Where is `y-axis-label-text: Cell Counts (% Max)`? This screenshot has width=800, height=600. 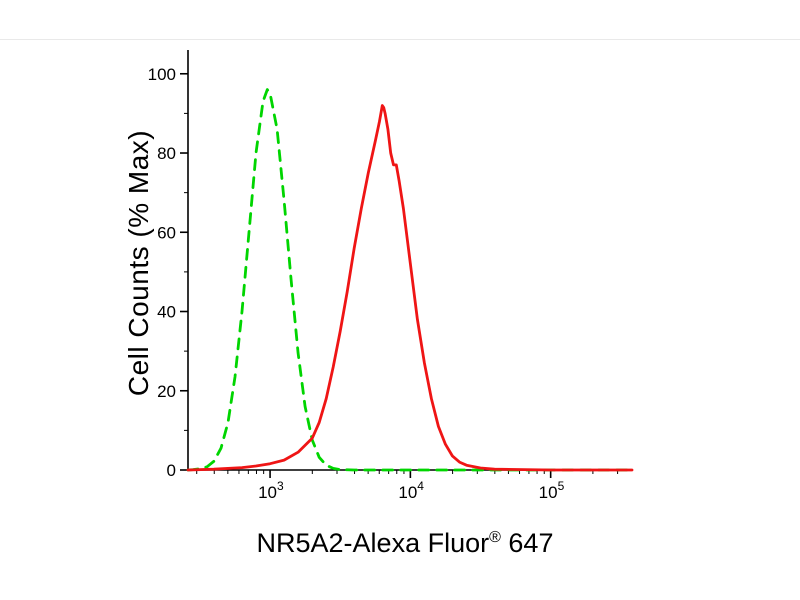 y-axis-label-text: Cell Counts (% Max) is located at coordinates (138, 263).